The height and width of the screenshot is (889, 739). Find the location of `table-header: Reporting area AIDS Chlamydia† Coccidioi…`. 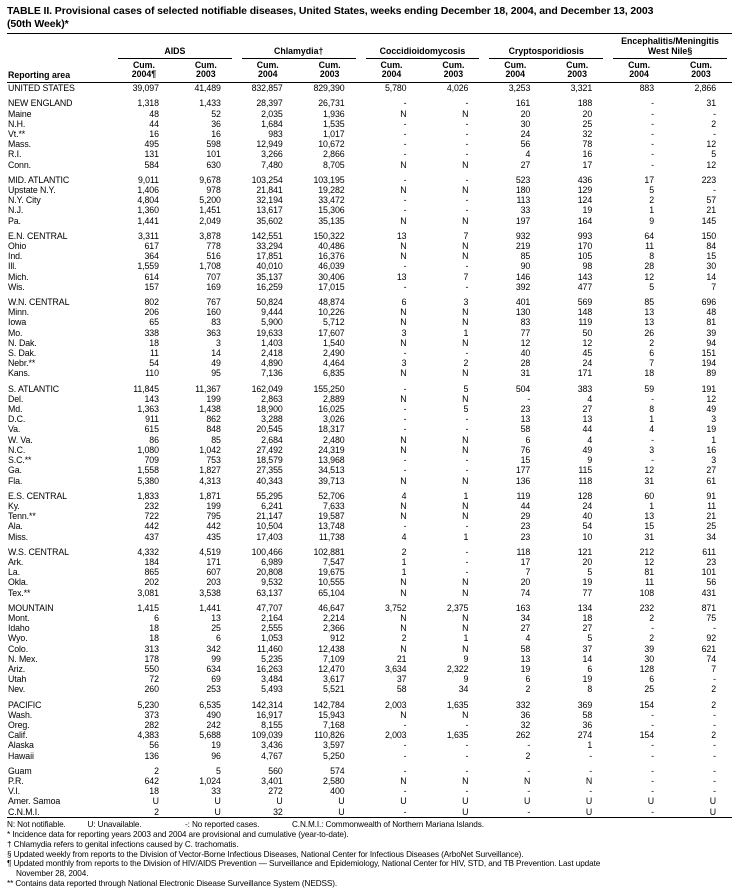

table-header: Reporting area AIDS Chlamydia† Coccidioi… is located at coordinates (369, 58).